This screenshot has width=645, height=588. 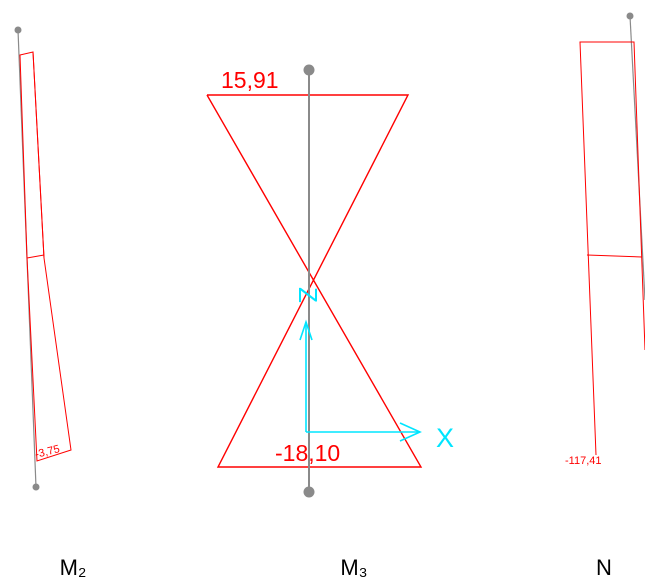 I want to click on x-axis-arrowhead, so click(x=410, y=432).